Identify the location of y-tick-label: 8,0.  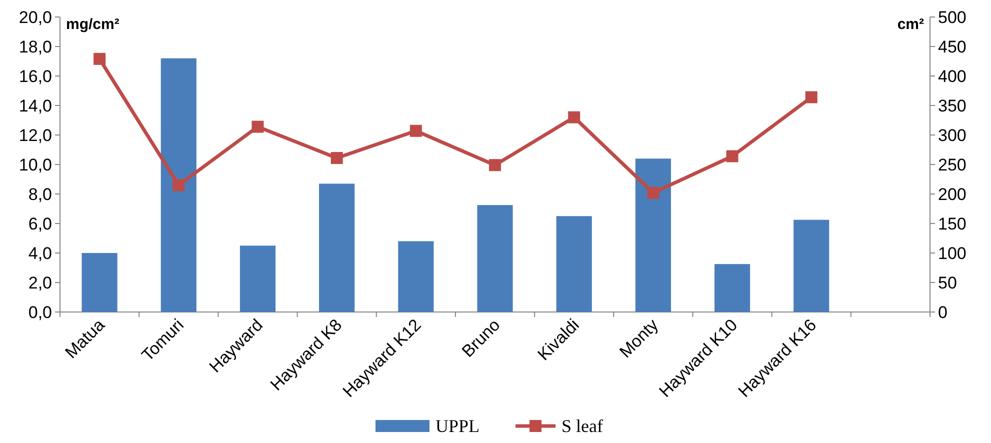
(40, 194).